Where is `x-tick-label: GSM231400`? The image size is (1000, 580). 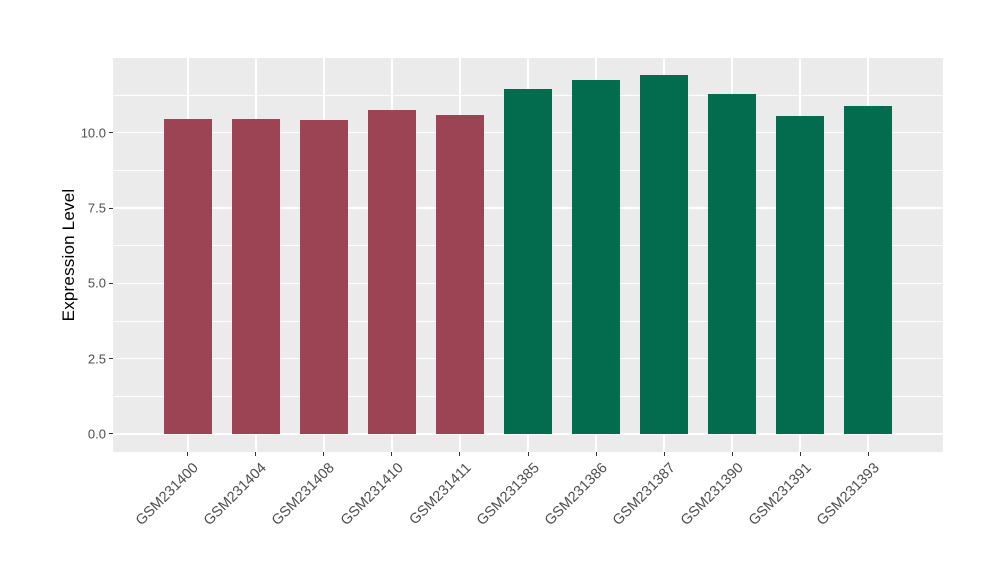 x-tick-label: GSM231400 is located at coordinates (168, 494).